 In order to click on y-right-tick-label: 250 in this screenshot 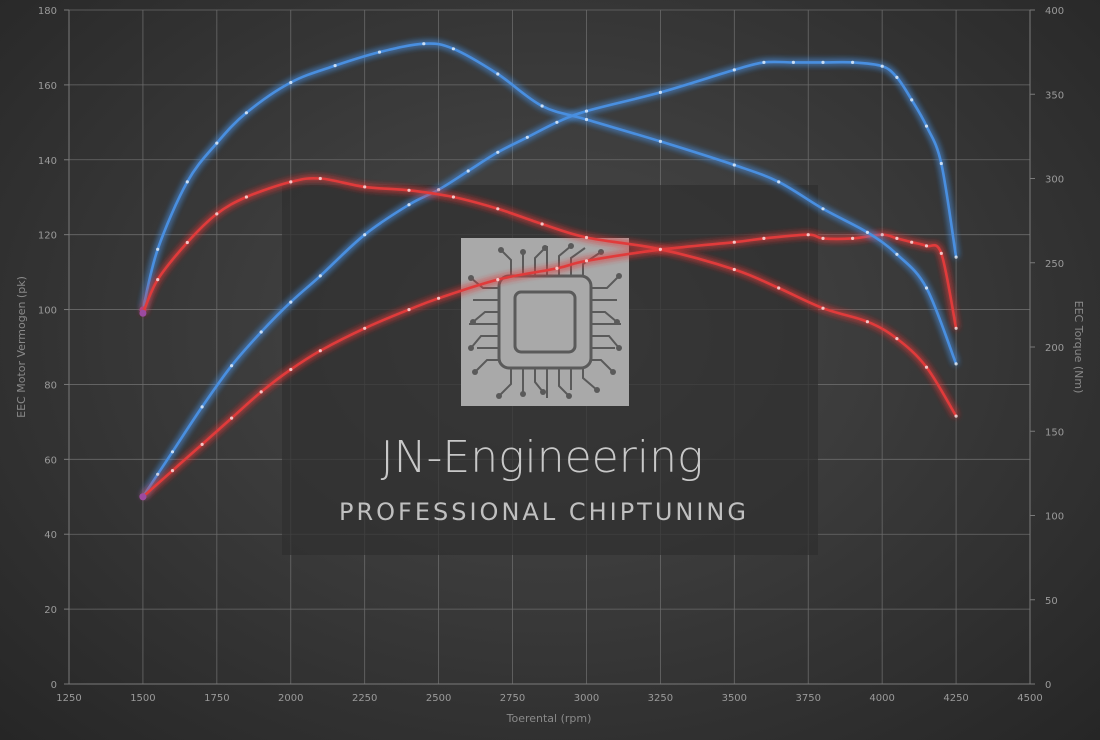, I will do `click(1054, 264)`.